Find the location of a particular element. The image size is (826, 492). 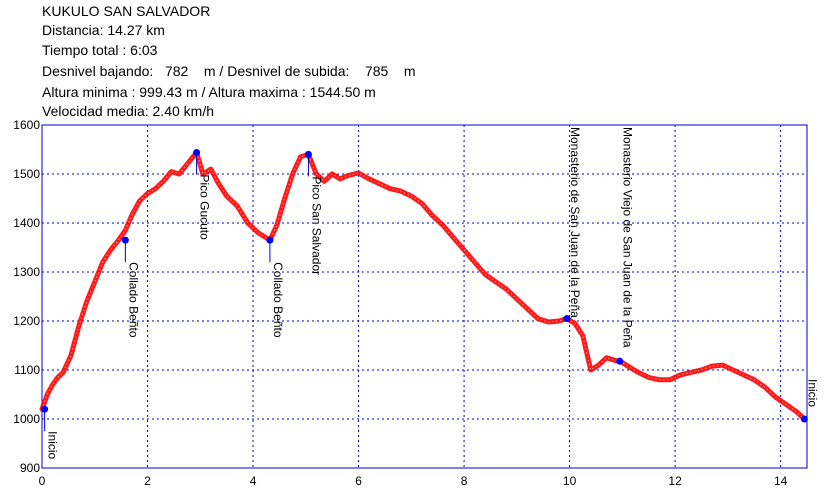

x-tick-label: 2 is located at coordinates (147, 481).